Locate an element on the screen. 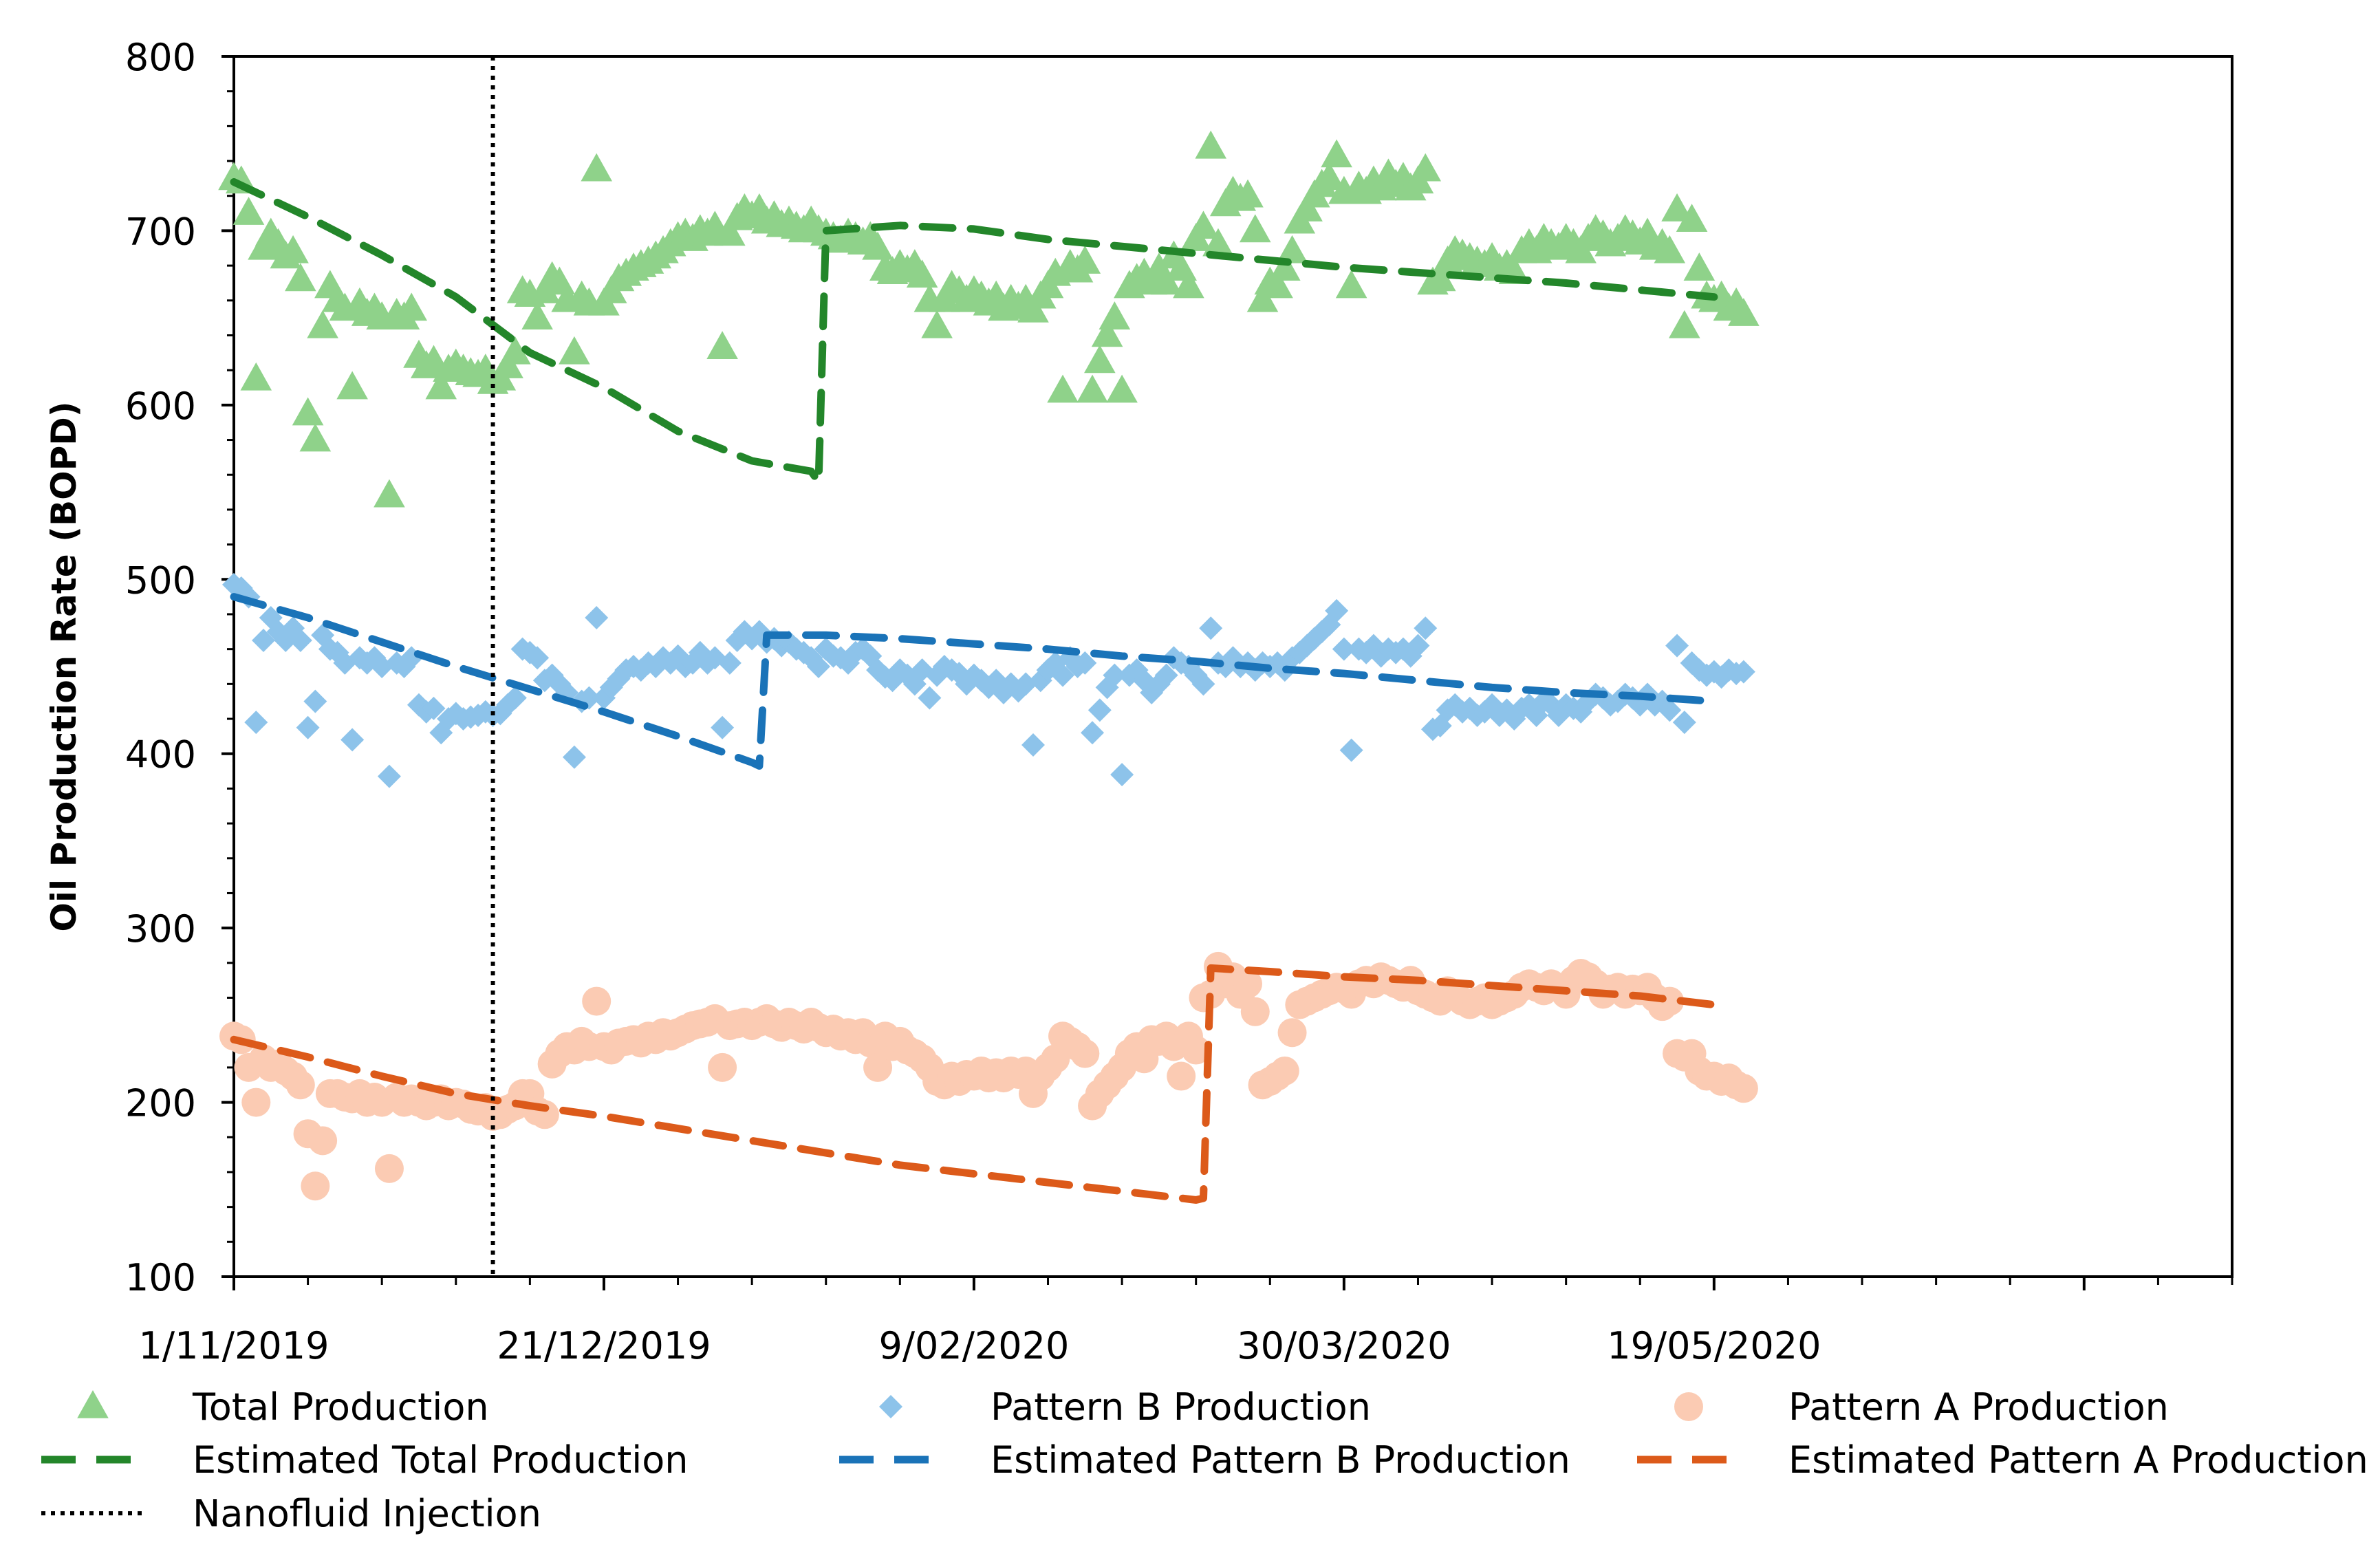 This screenshot has width=2380, height=1558. x-tick-label: 30/03/2020 is located at coordinates (1344, 1346).